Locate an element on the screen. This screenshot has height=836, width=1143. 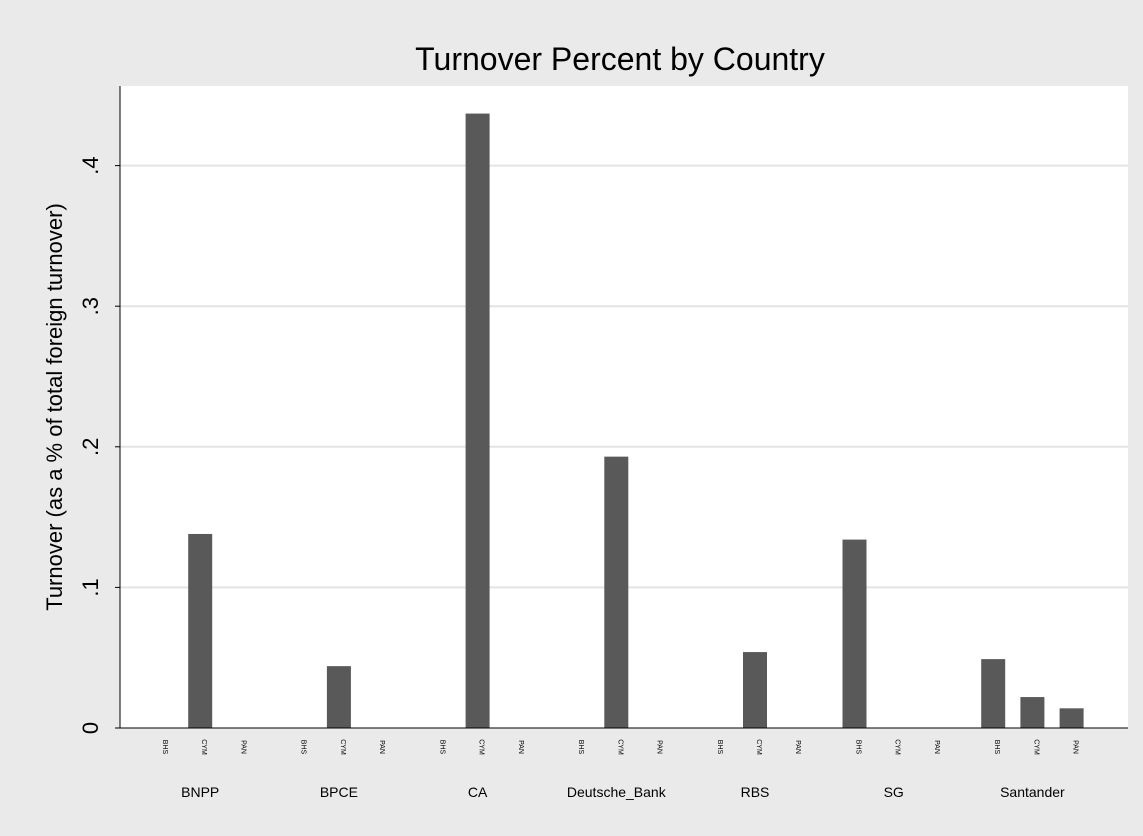
group-label: BNPP is located at coordinates (200, 792).